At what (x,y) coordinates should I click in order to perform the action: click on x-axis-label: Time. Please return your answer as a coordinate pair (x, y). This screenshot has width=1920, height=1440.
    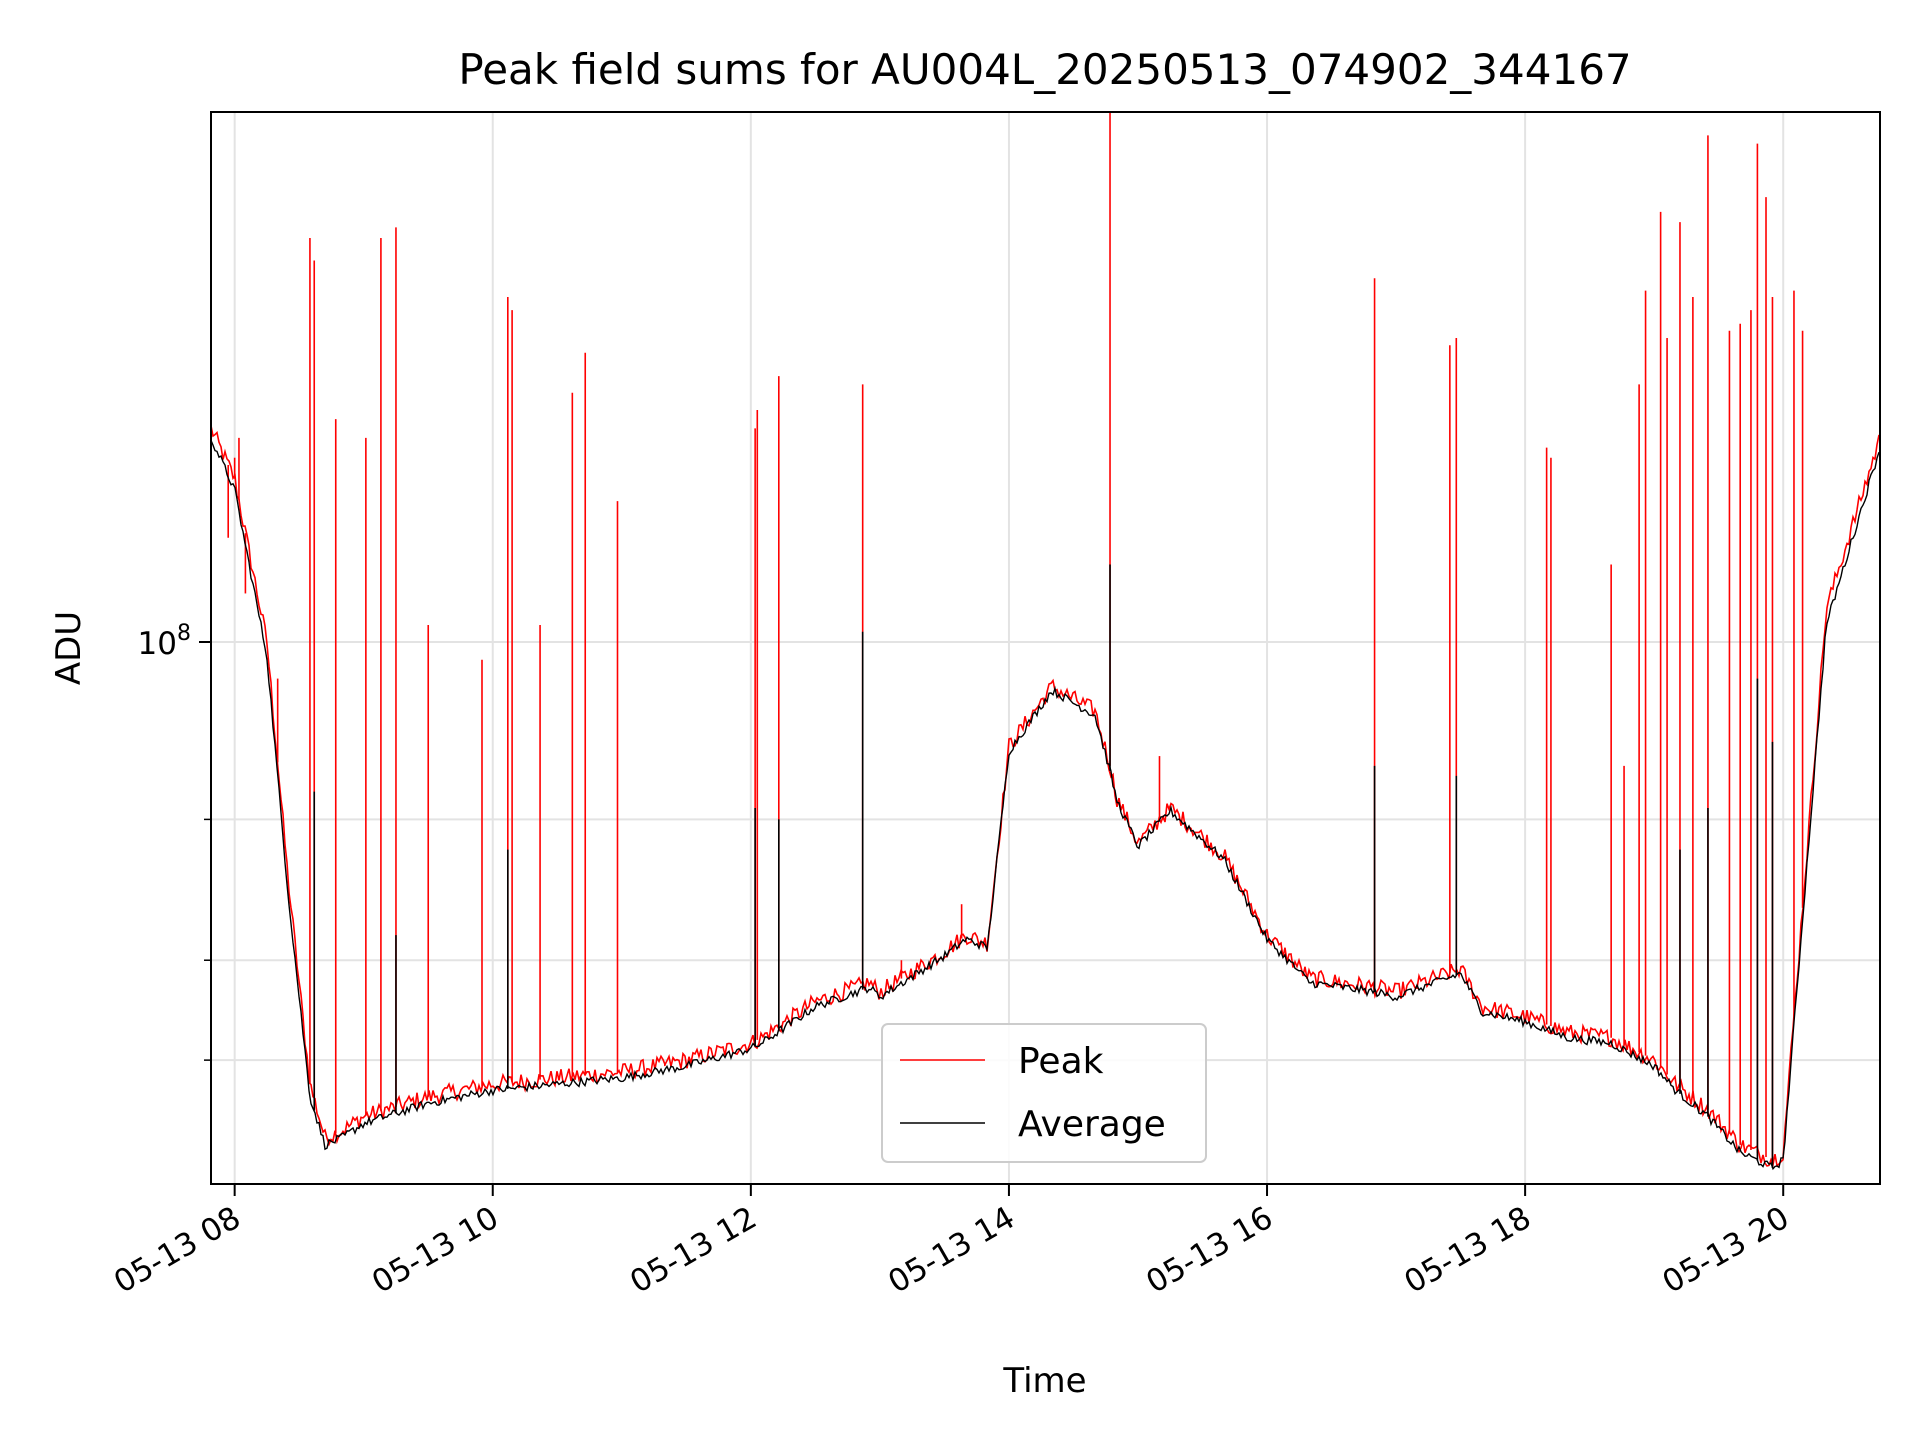
    Looking at the image, I should click on (1044, 1381).